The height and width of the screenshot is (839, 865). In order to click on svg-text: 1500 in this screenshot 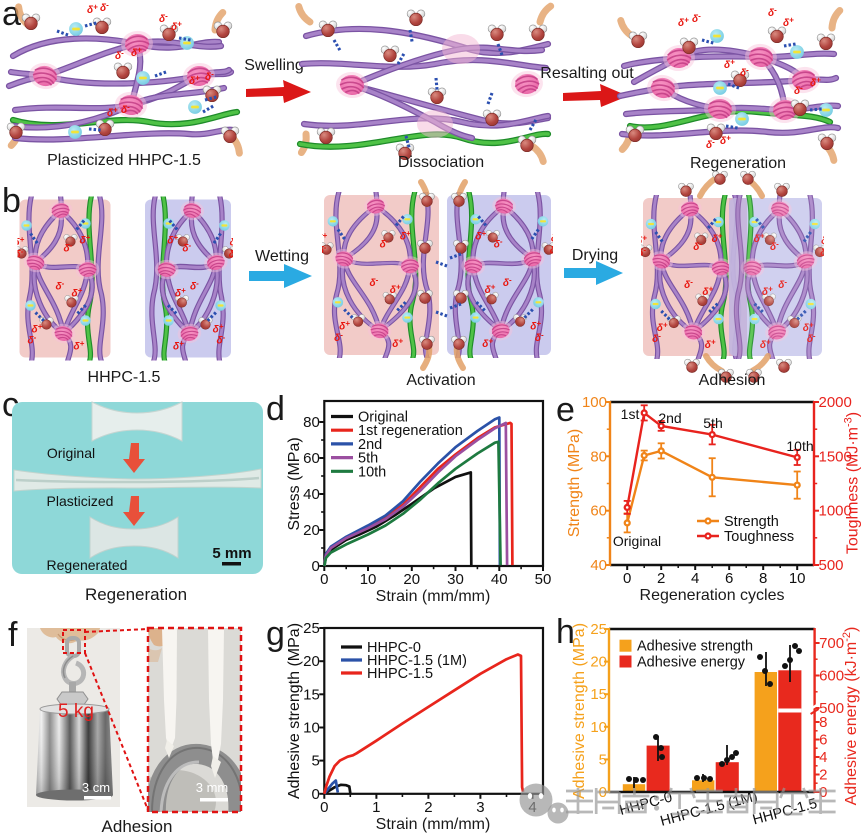, I will do `click(835, 456)`.